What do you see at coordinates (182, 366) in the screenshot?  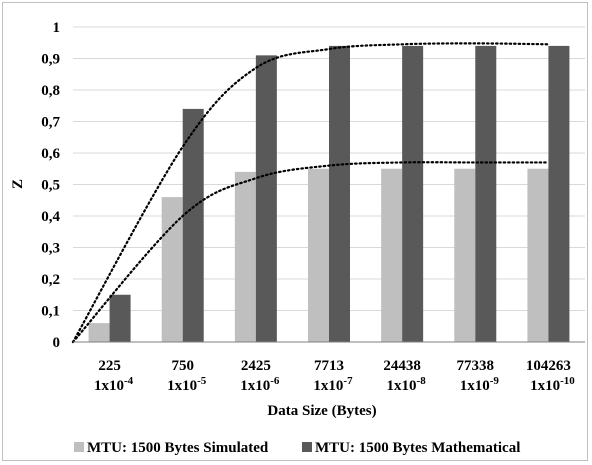 I see `x-category-size: 750` at bounding box center [182, 366].